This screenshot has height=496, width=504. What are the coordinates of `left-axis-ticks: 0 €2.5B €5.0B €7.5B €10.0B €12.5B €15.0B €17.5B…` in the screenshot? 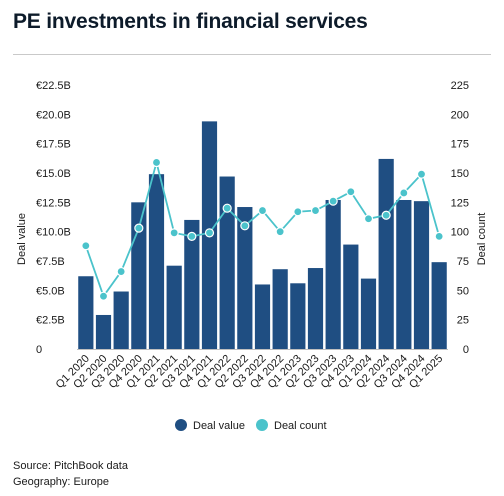 It's located at (53, 218).